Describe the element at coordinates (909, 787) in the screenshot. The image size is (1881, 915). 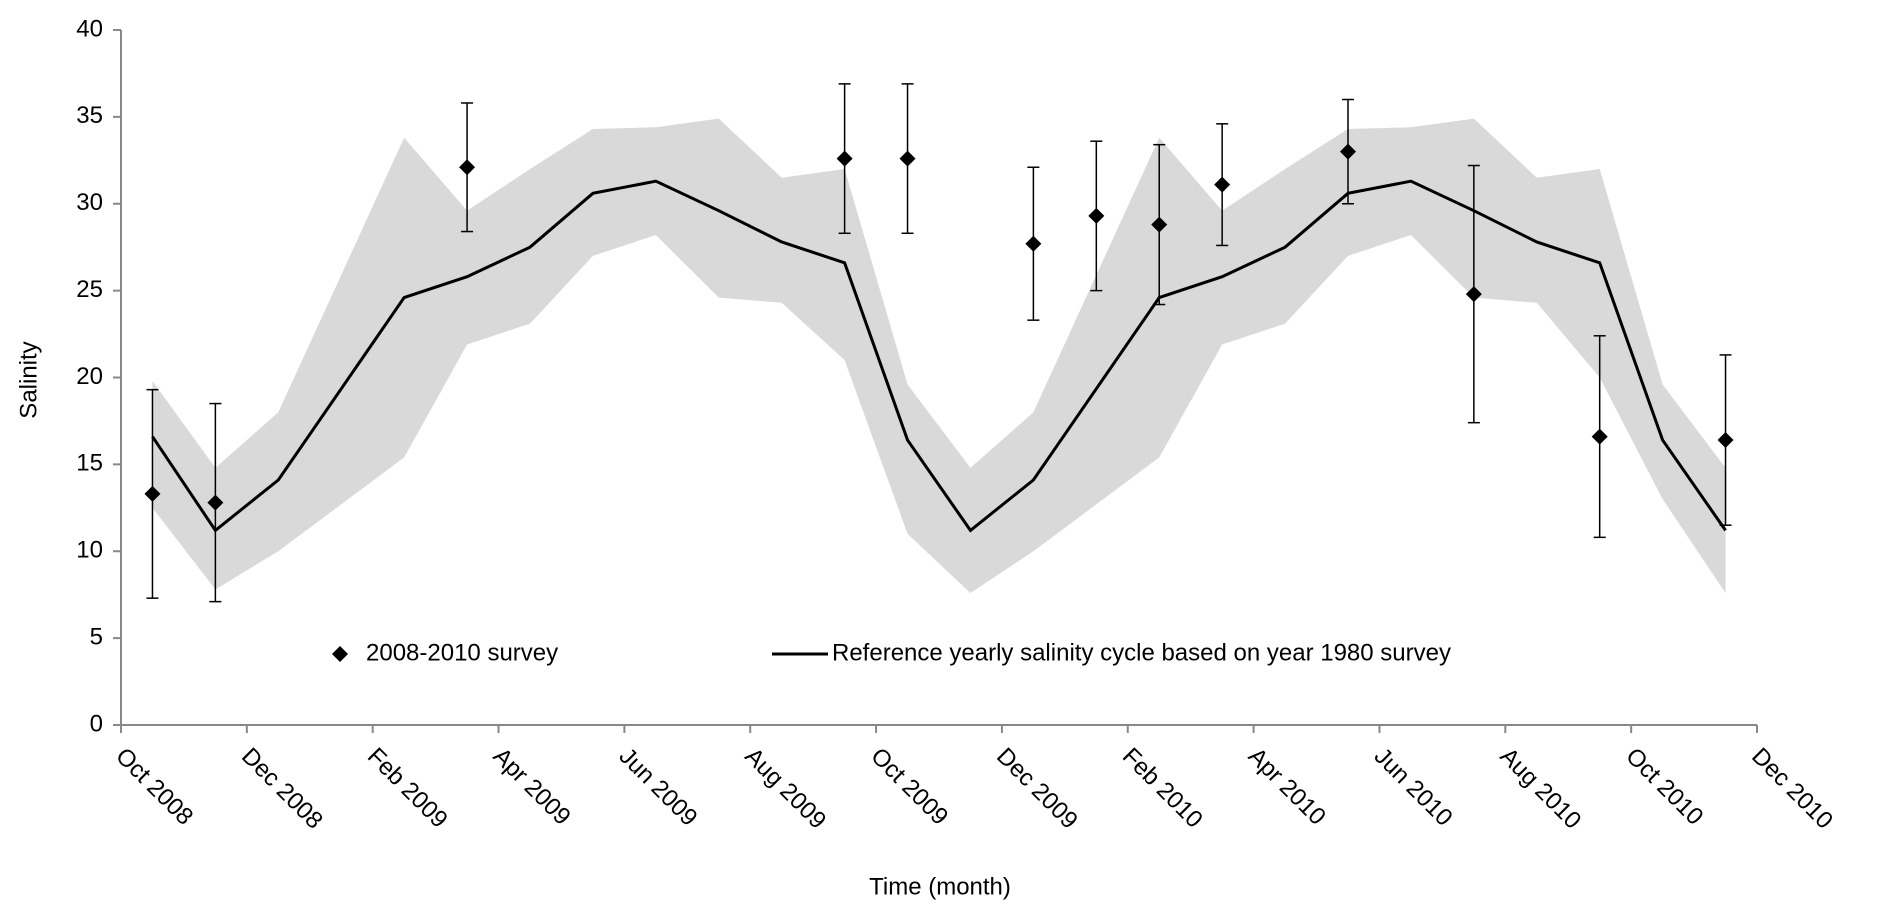
I see `x-tick-label: Oct 2009` at that location.